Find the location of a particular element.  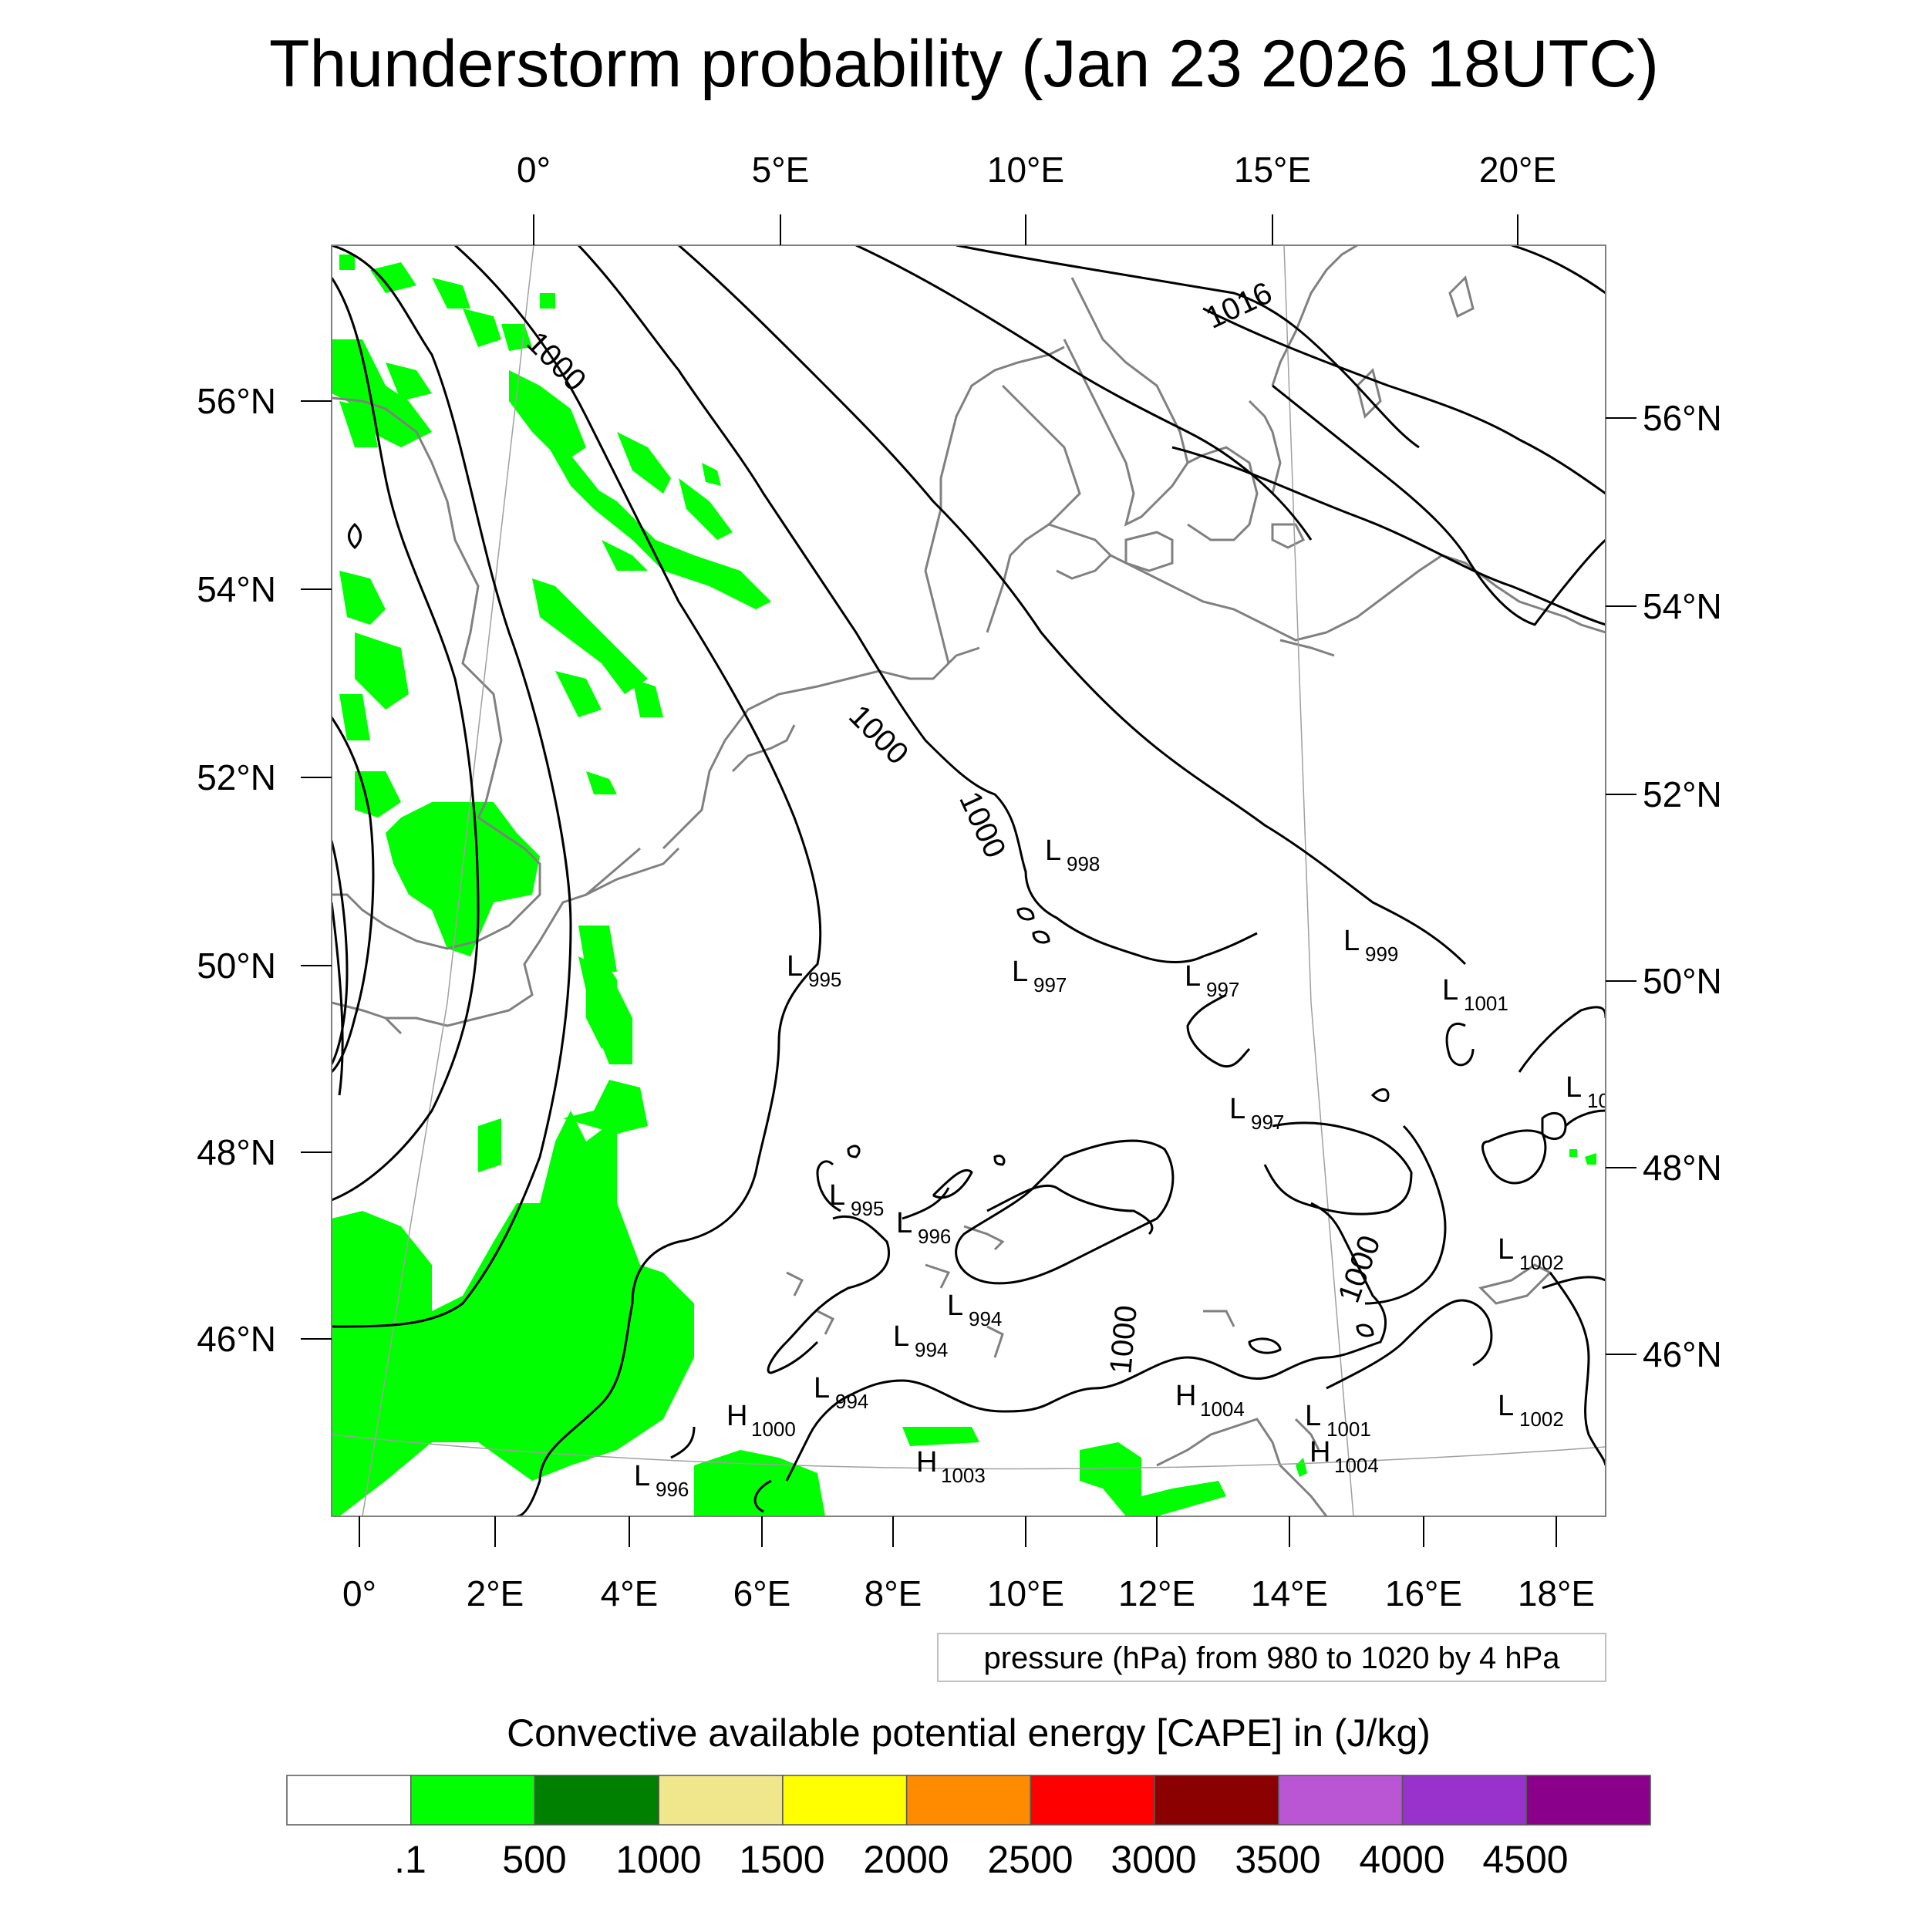

pressure-center: L 997 is located at coordinates (1212, 980).